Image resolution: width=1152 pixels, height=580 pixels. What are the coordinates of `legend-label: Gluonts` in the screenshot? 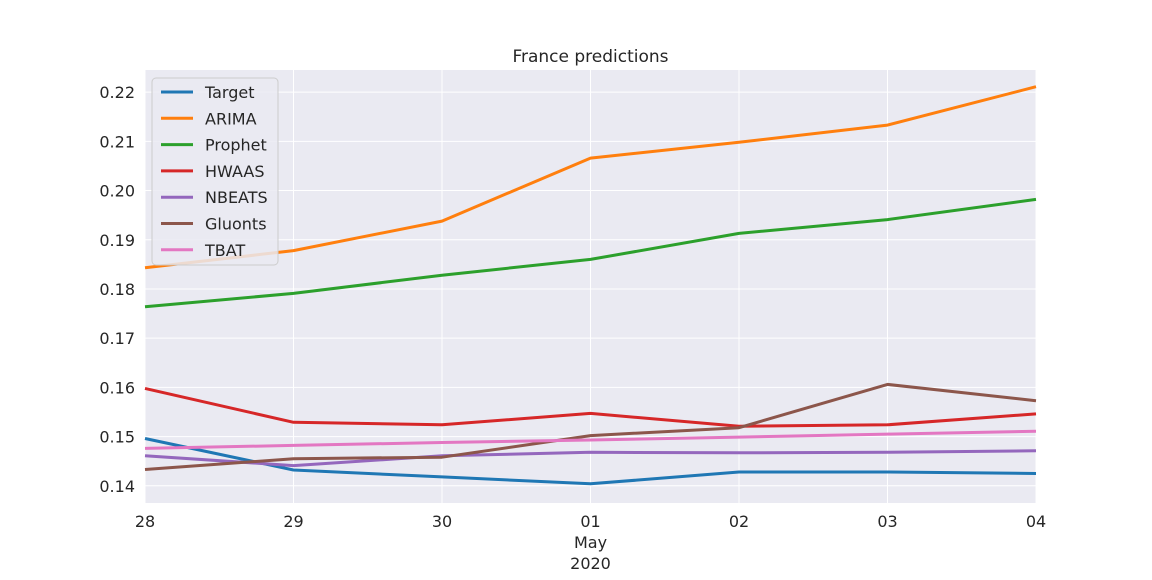 It's located at (236, 224).